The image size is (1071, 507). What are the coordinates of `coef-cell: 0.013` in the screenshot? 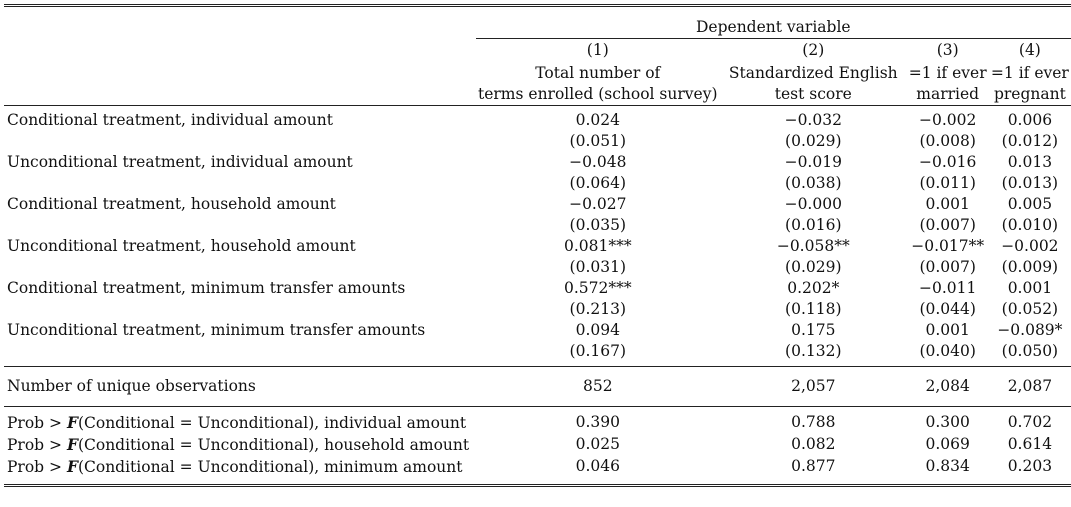 It's located at (1030, 161).